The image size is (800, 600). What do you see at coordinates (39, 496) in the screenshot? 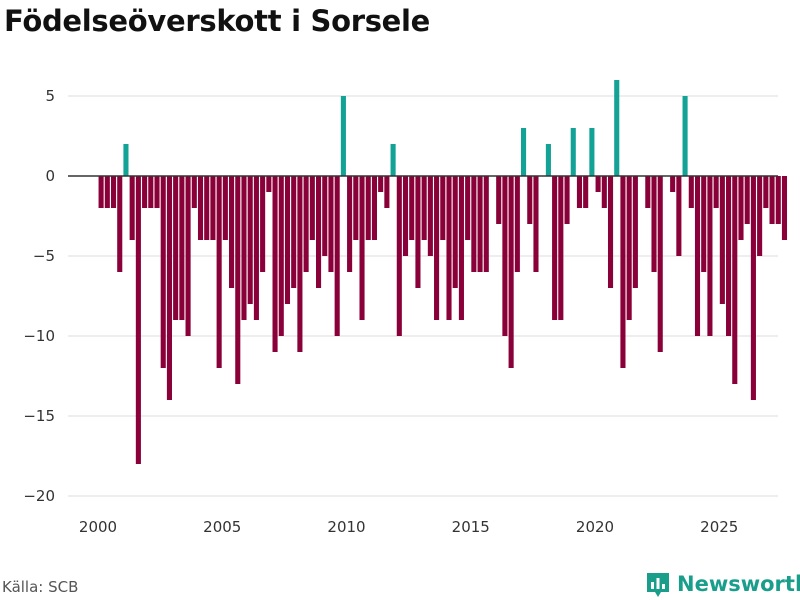
I see `y-tick-label: −20` at bounding box center [39, 496].